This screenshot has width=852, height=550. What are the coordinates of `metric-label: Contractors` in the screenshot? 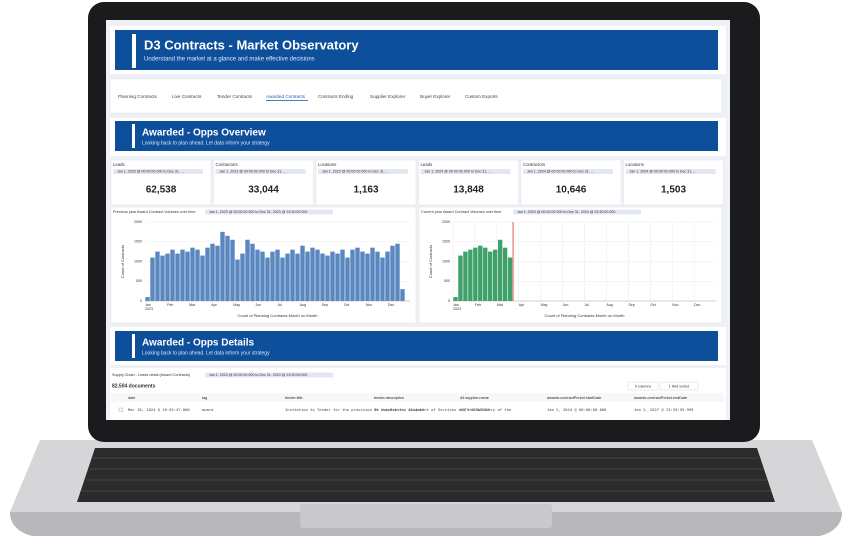 It's located at (227, 164).